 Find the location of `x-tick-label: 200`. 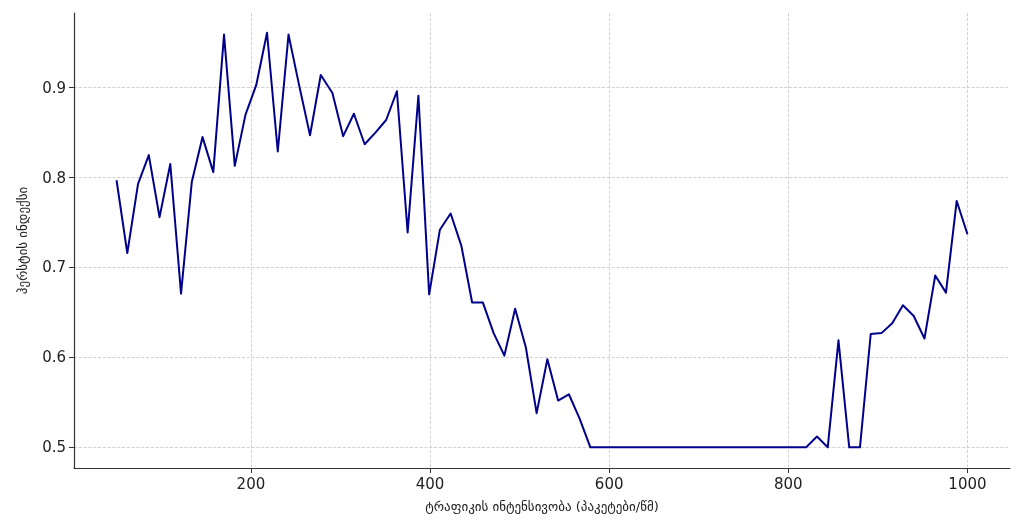

x-tick-label: 200 is located at coordinates (251, 483).